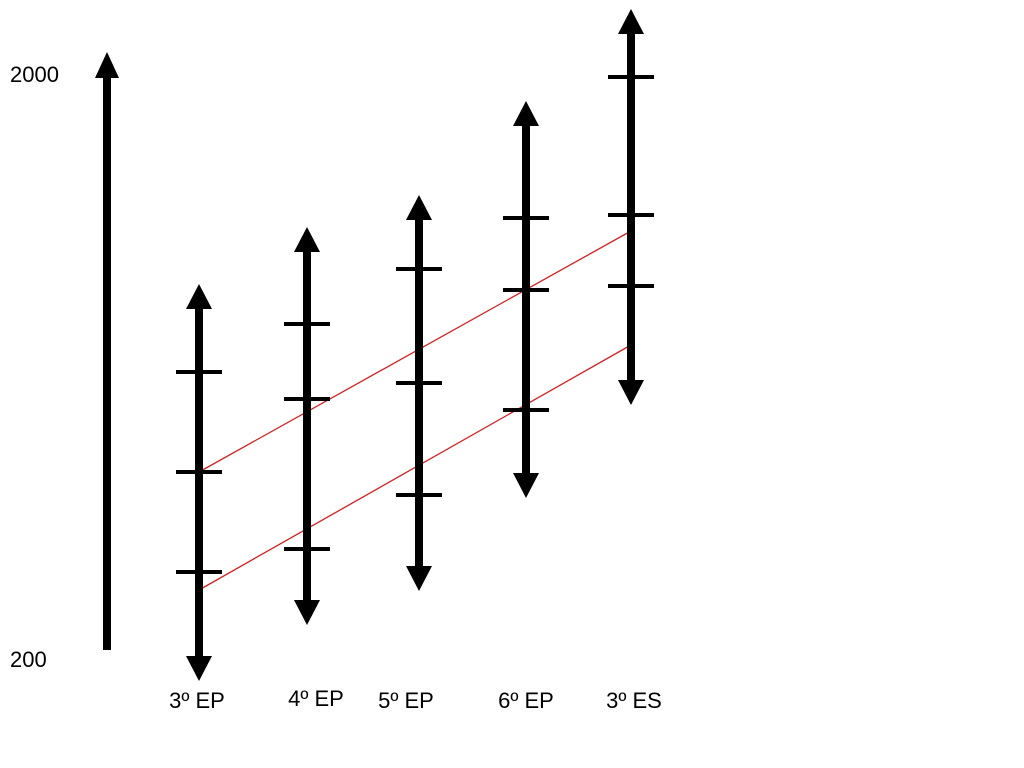  I want to click on grade-label-3es: 3º ES, so click(634, 700).